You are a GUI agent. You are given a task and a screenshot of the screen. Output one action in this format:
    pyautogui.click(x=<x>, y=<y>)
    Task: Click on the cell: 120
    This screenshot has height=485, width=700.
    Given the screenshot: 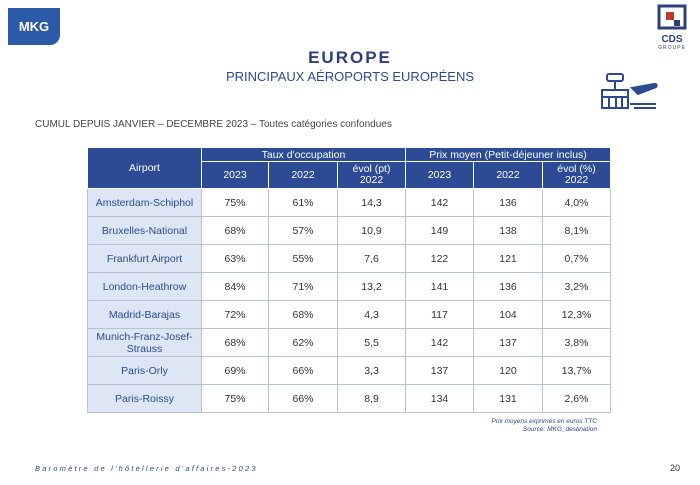 What is the action you would take?
    pyautogui.click(x=508, y=370)
    